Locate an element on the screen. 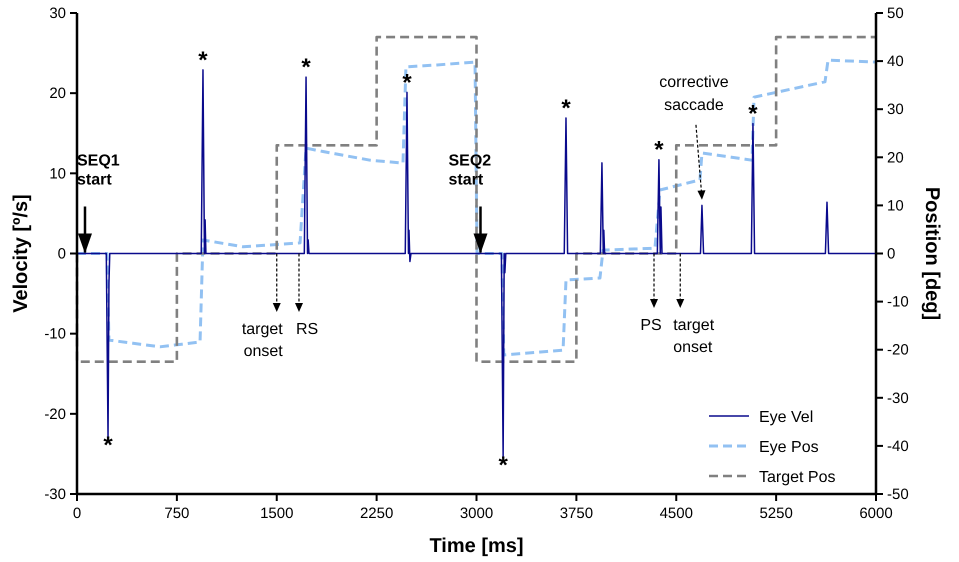 Image resolution: width=959 pixels, height=562 pixels. y-tick-label: -20 is located at coordinates (55, 414).